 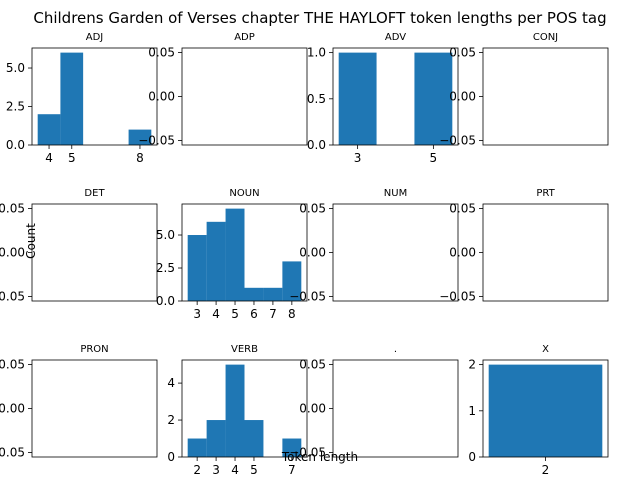 I want to click on y-tick-label-pron-0: 0.05, so click(x=12, y=364).